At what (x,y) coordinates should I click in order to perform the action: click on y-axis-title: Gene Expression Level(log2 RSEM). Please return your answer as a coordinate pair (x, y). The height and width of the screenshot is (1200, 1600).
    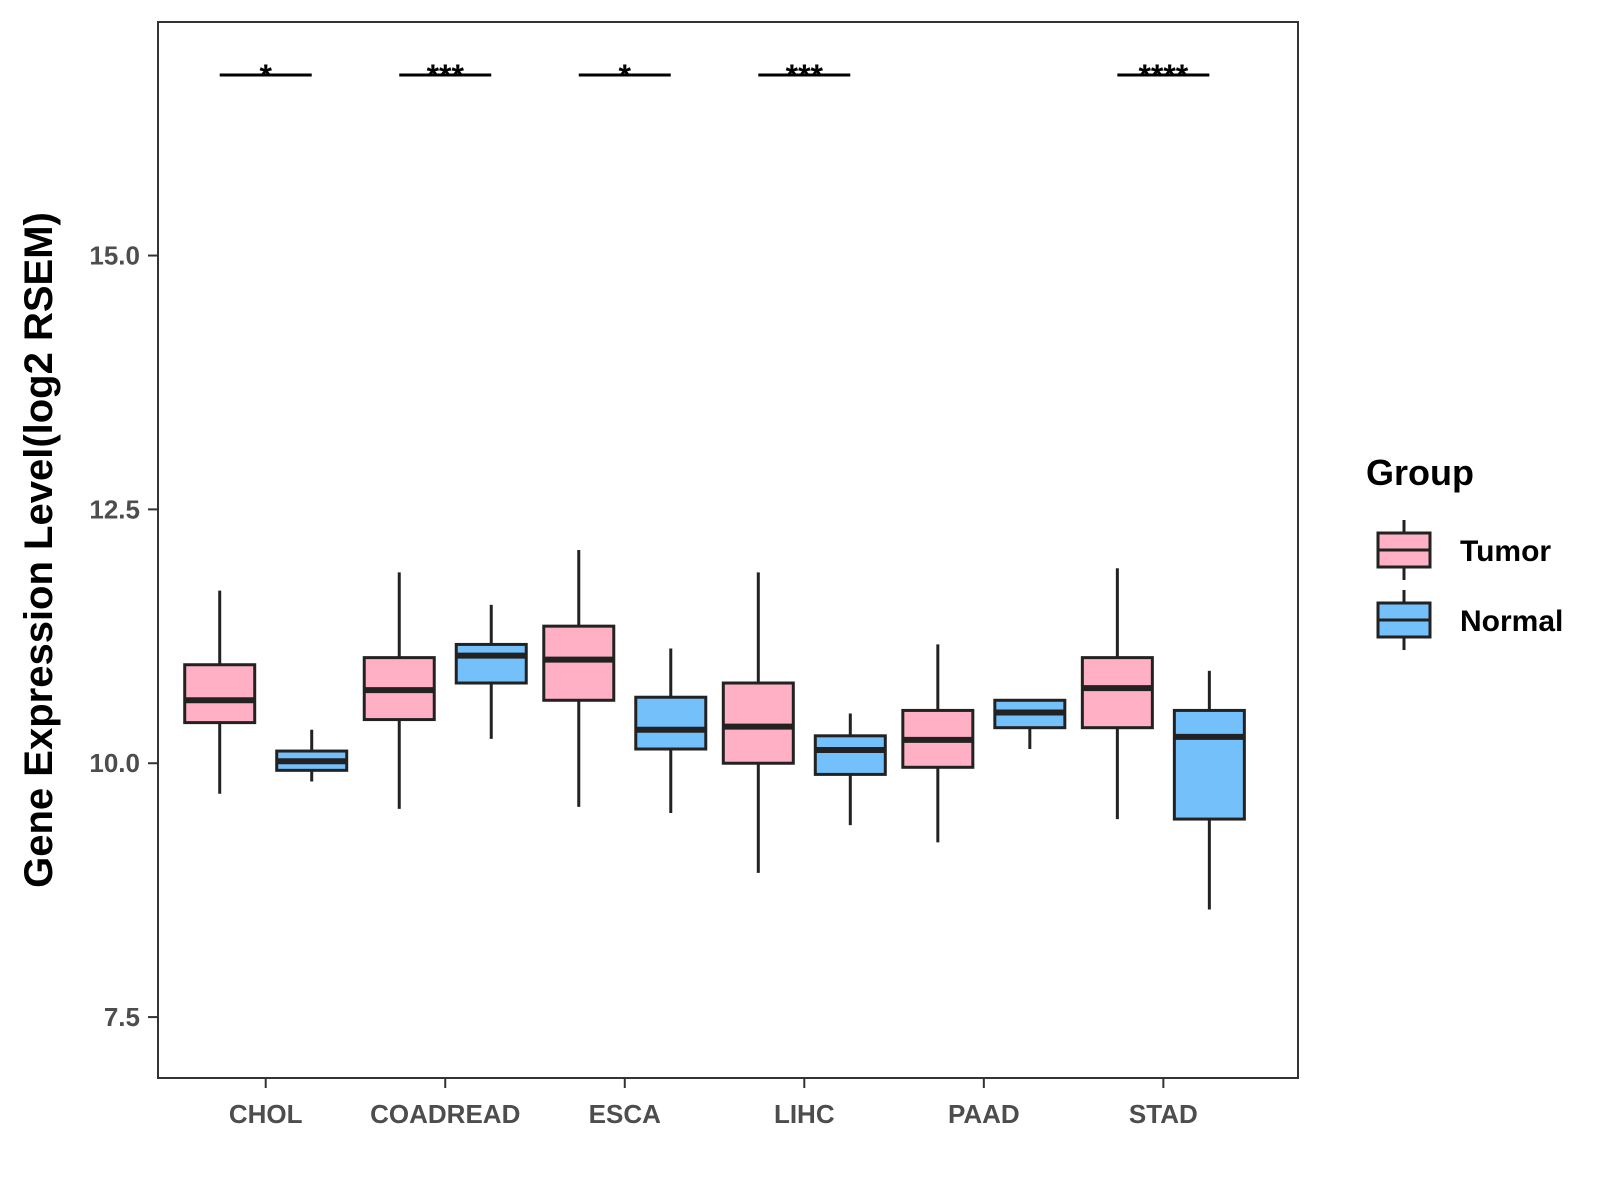
    Looking at the image, I should click on (39, 550).